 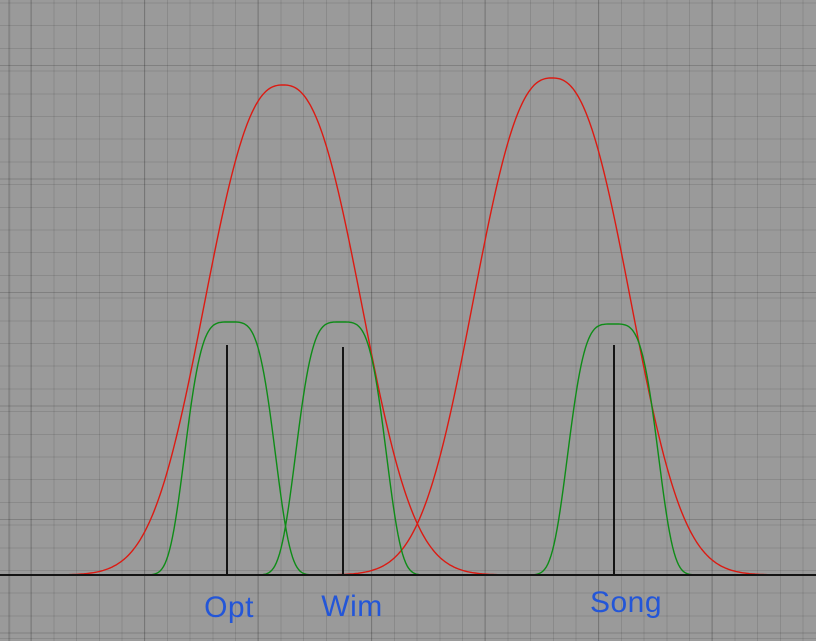 What do you see at coordinates (229, 607) in the screenshot?
I see `axis-label-opt: Opt` at bounding box center [229, 607].